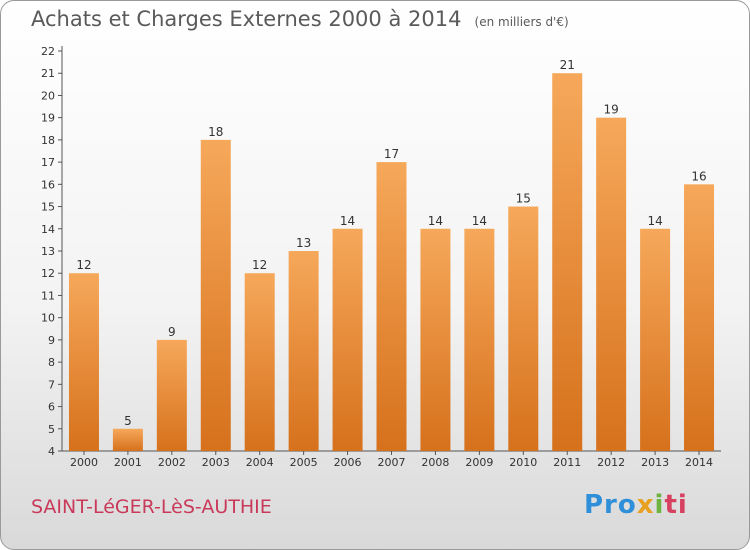  I want to click on x-tick-label: 2014, so click(699, 462).